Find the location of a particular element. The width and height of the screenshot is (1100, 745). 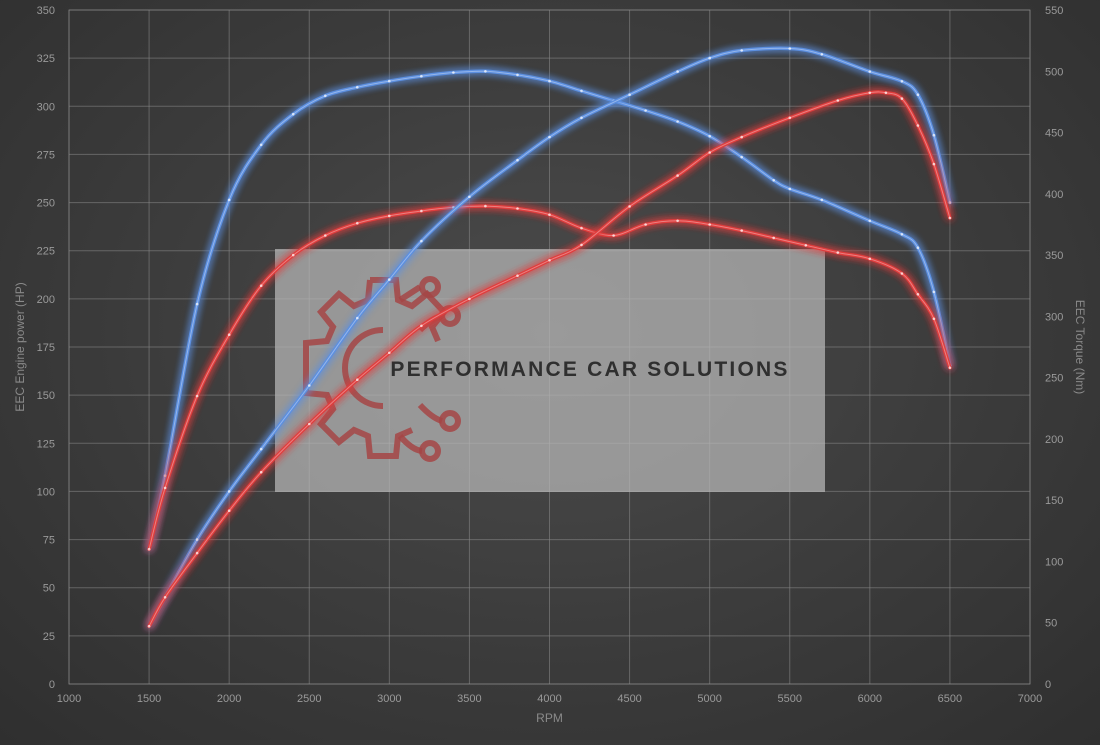

y-left-tick-label: 300 is located at coordinates (46, 107).